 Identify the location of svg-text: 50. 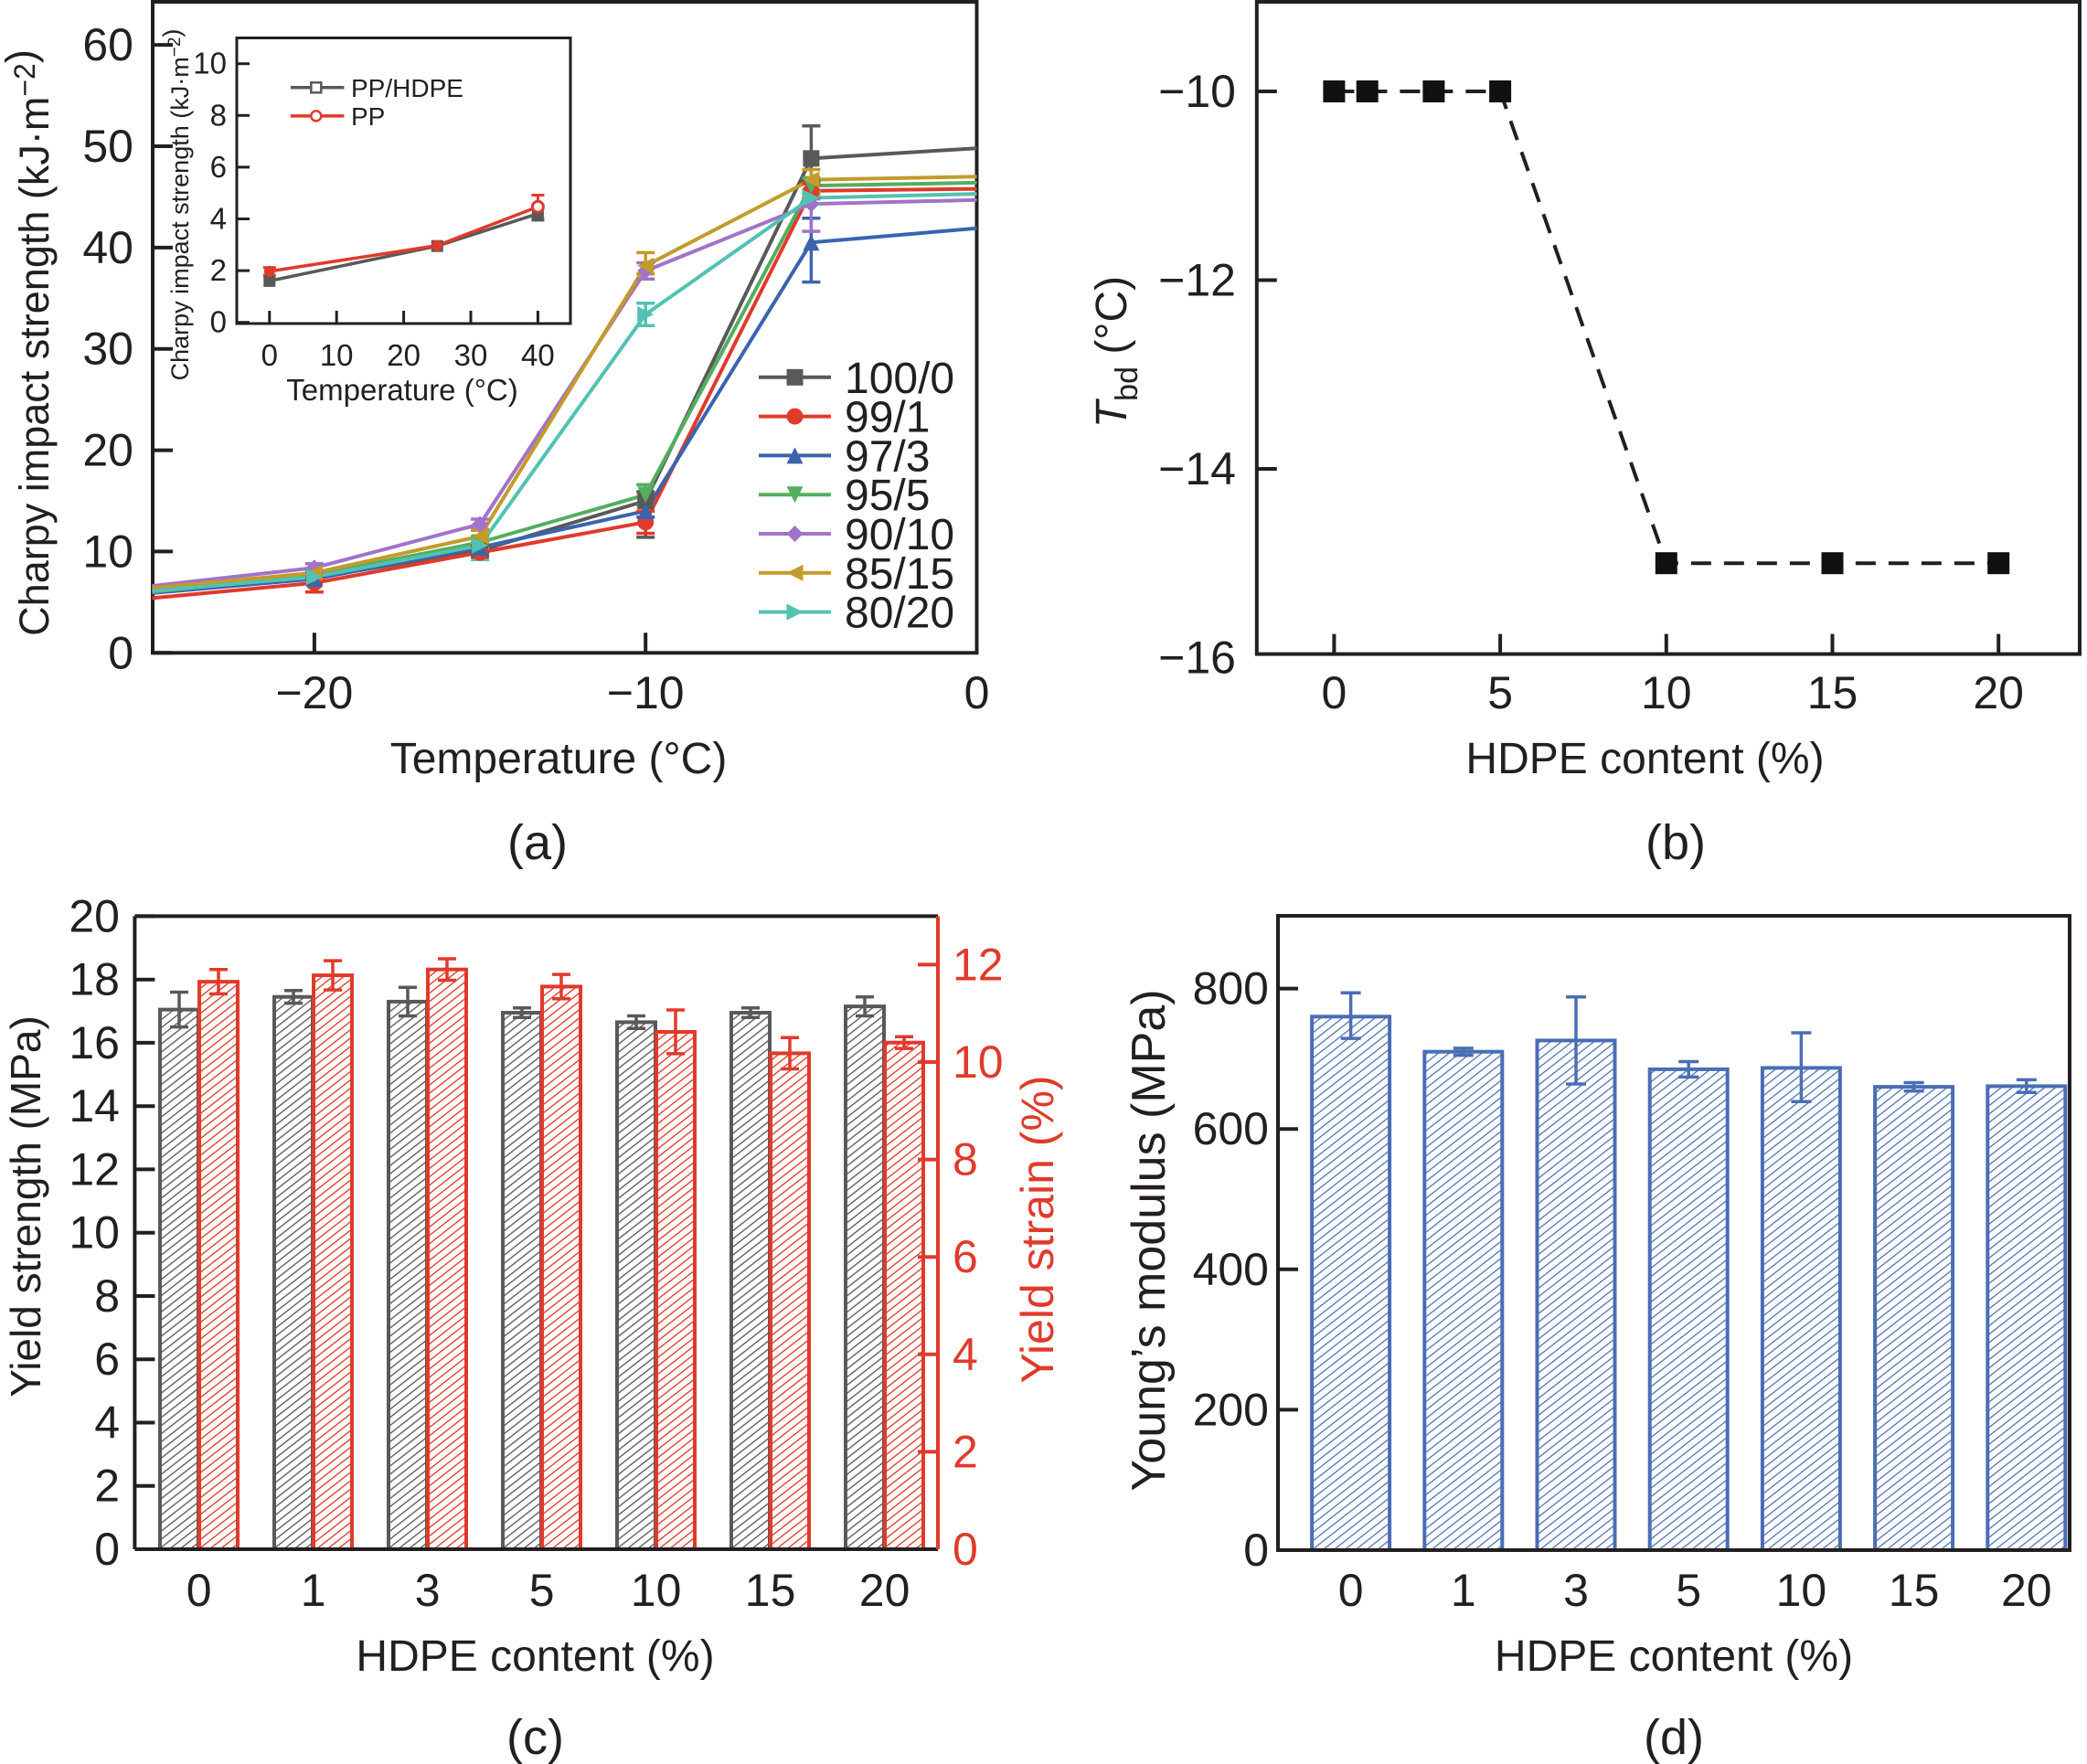
(107, 146).